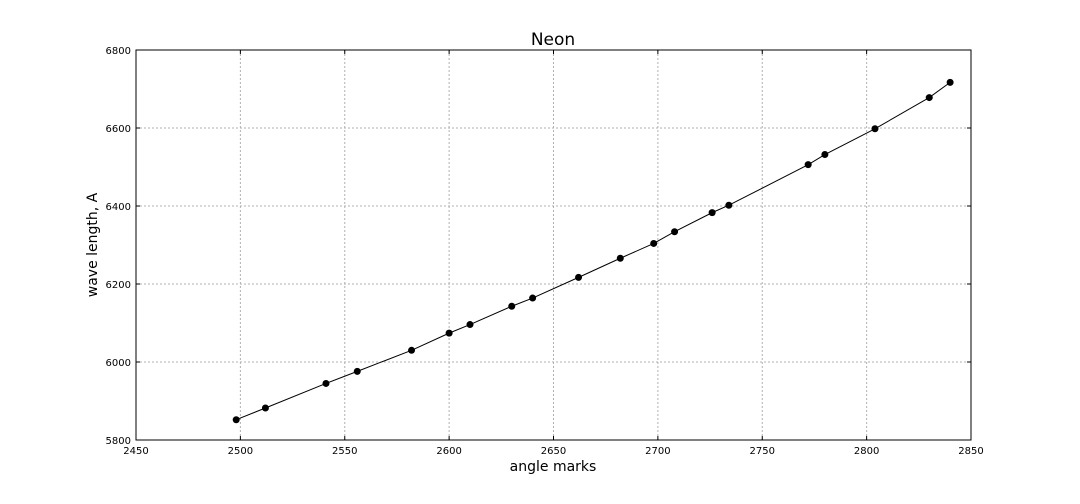 Image resolution: width=1080 pixels, height=504 pixels. What do you see at coordinates (448, 451) in the screenshot?
I see `x-tick-label: 2600` at bounding box center [448, 451].